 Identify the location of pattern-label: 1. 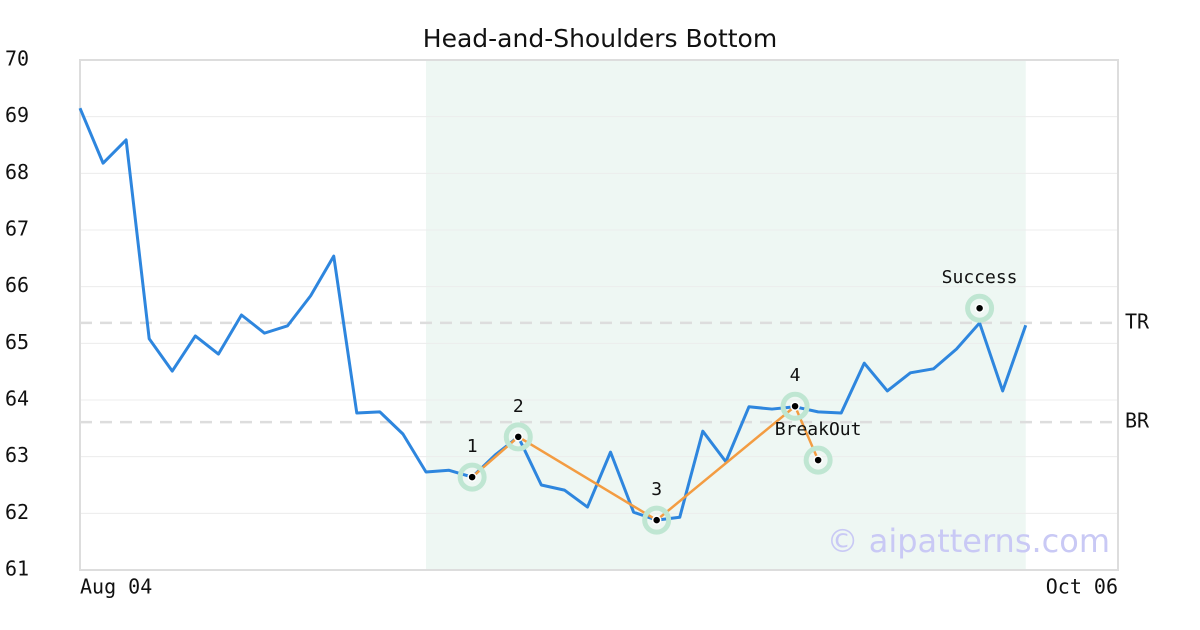
(472, 446).